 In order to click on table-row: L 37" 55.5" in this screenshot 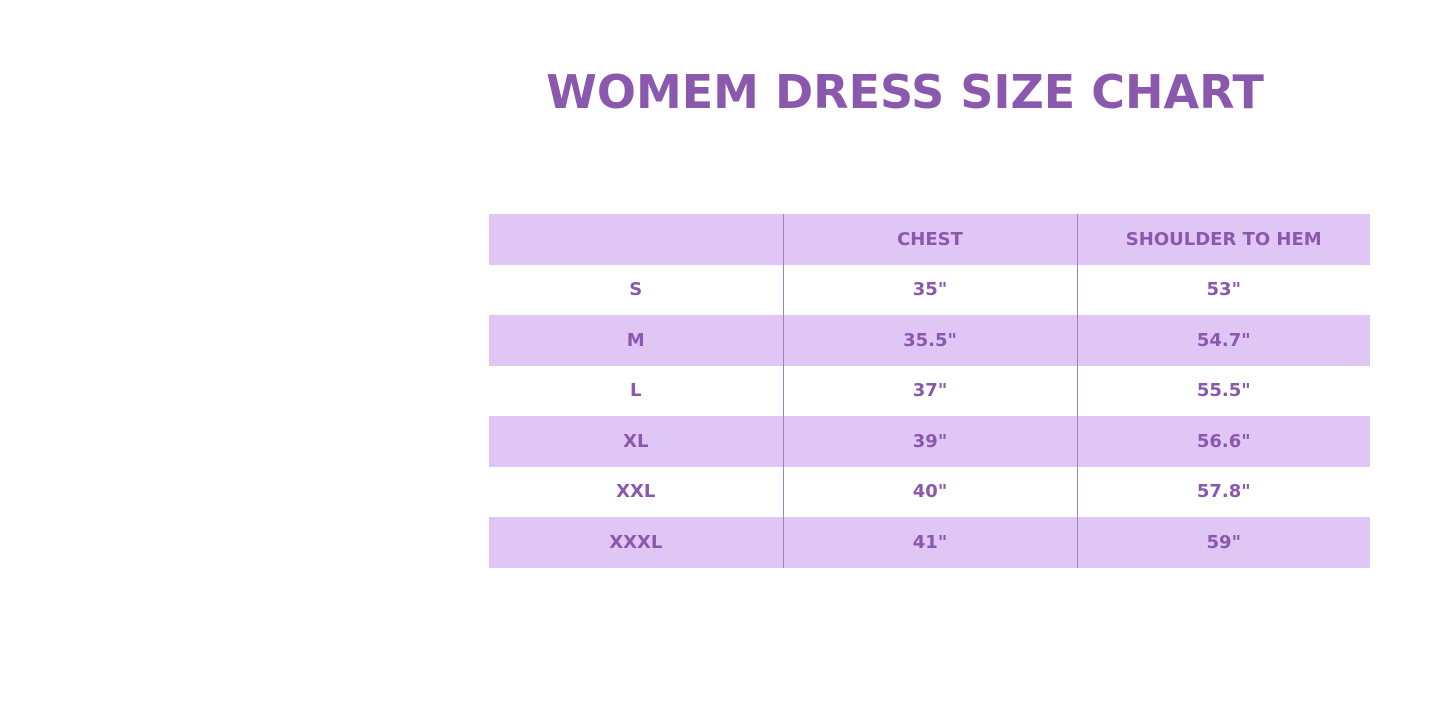, I will do `click(929, 390)`.